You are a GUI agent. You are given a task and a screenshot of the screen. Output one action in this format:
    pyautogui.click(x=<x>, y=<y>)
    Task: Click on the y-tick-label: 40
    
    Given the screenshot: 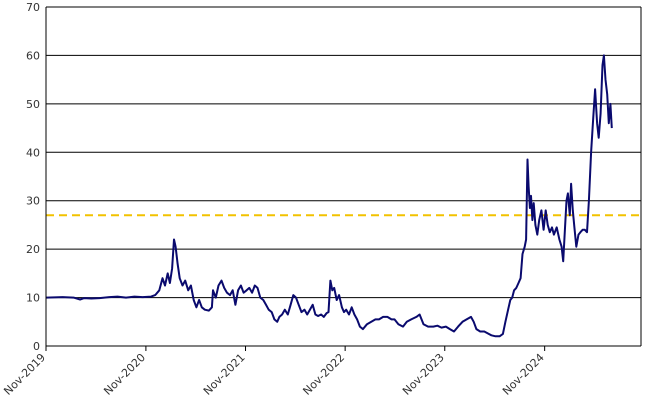 What is the action you would take?
    pyautogui.click(x=33, y=152)
    